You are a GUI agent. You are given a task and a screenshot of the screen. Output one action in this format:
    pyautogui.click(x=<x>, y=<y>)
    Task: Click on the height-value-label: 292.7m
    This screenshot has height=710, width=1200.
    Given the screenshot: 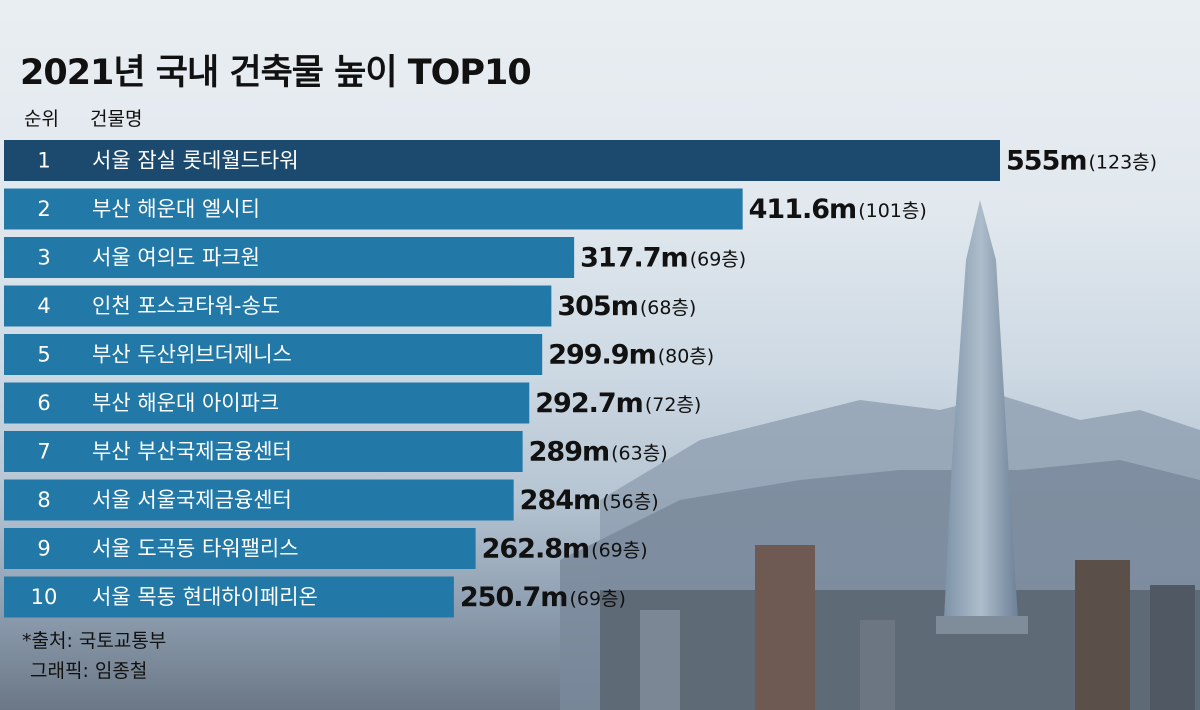 What is the action you would take?
    pyautogui.click(x=589, y=403)
    